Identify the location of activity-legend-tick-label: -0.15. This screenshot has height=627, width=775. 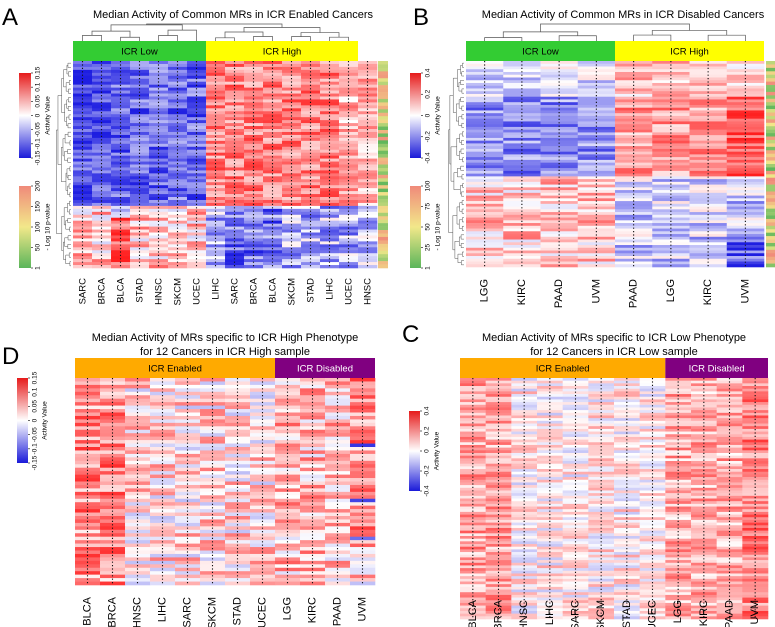
(35, 462).